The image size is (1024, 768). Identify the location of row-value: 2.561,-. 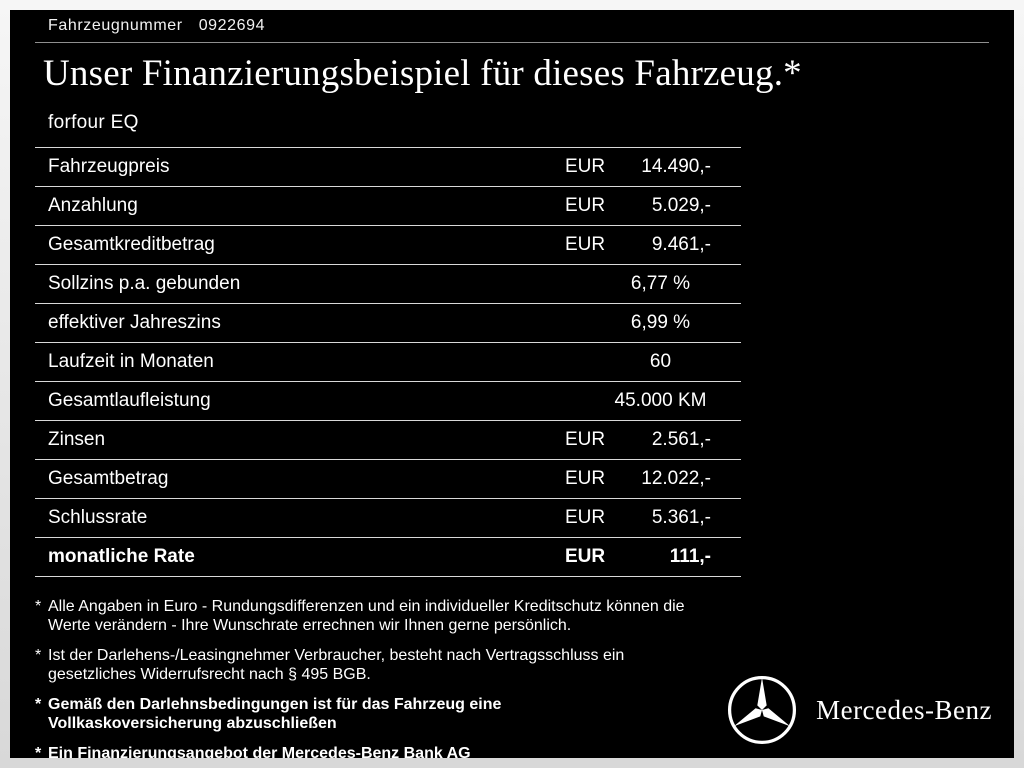
(681, 439).